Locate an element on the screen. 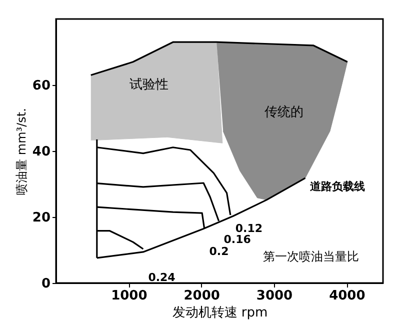 The height and width of the screenshot is (327, 394). x-tick-label: 1000 is located at coordinates (129, 296).